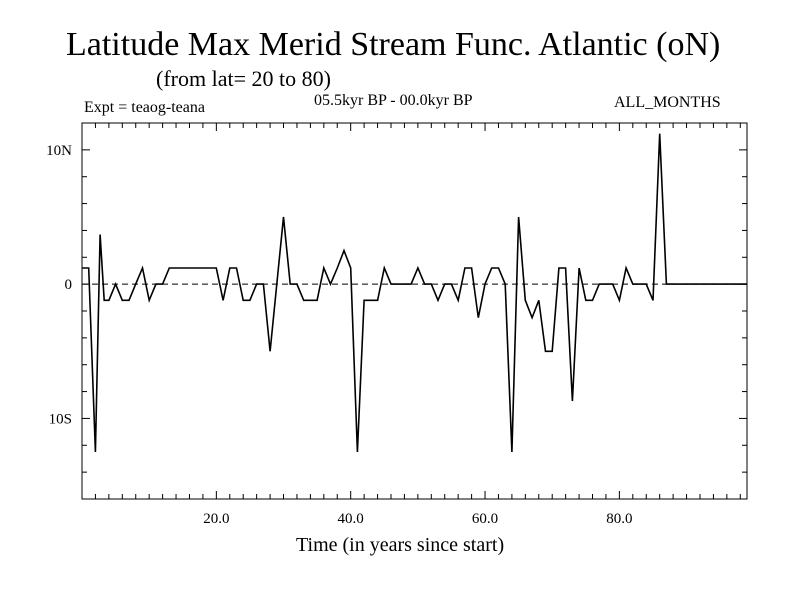 Image resolution: width=800 pixels, height=600 pixels. What do you see at coordinates (485, 519) in the screenshot?
I see `x-tick-label: 60.0` at bounding box center [485, 519].